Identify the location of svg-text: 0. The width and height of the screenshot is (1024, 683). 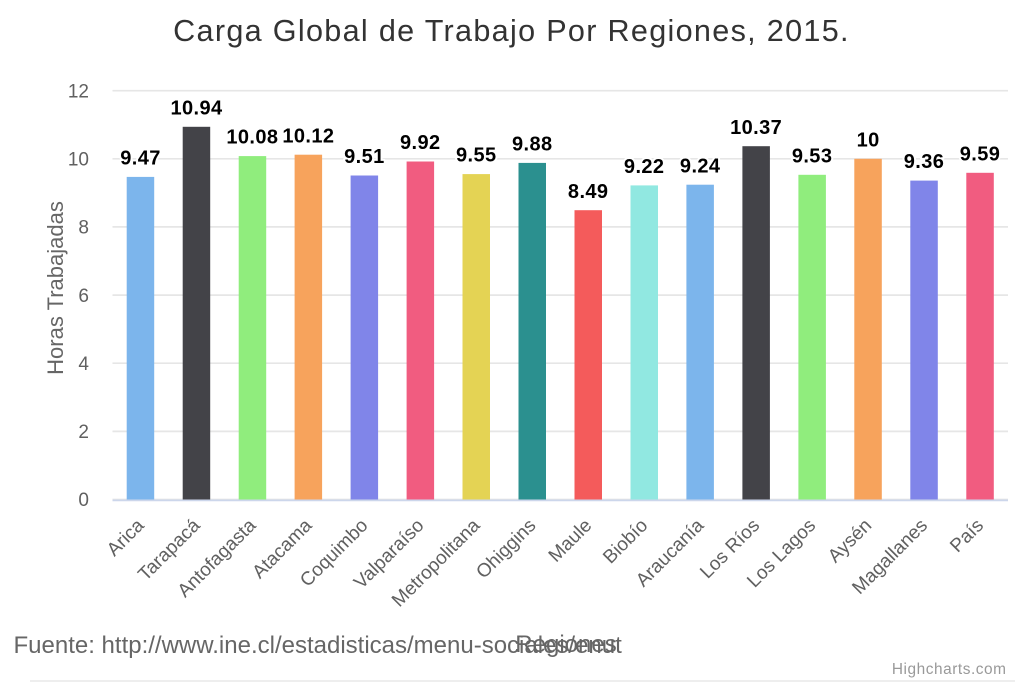
(83, 500).